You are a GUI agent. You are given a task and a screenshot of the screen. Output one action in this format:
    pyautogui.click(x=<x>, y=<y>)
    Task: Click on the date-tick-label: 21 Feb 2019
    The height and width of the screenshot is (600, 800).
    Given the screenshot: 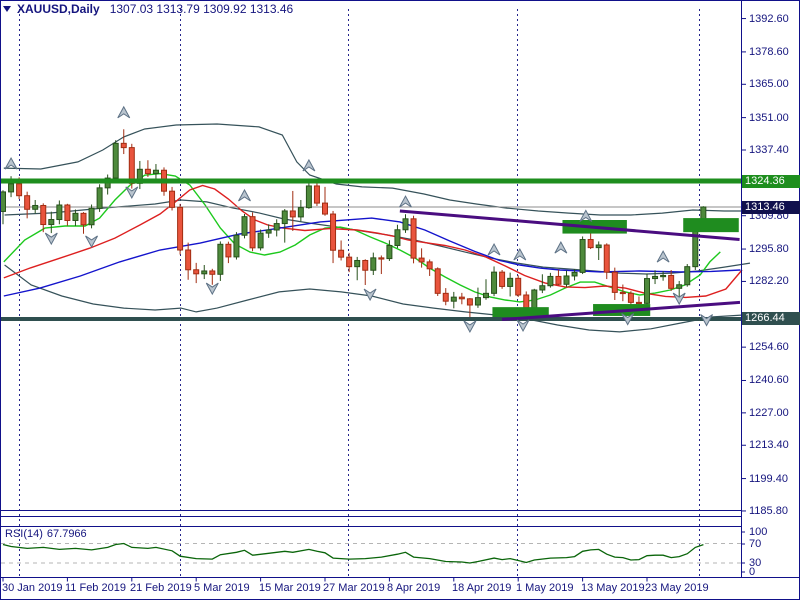 What is the action you would take?
    pyautogui.click(x=161, y=588)
    